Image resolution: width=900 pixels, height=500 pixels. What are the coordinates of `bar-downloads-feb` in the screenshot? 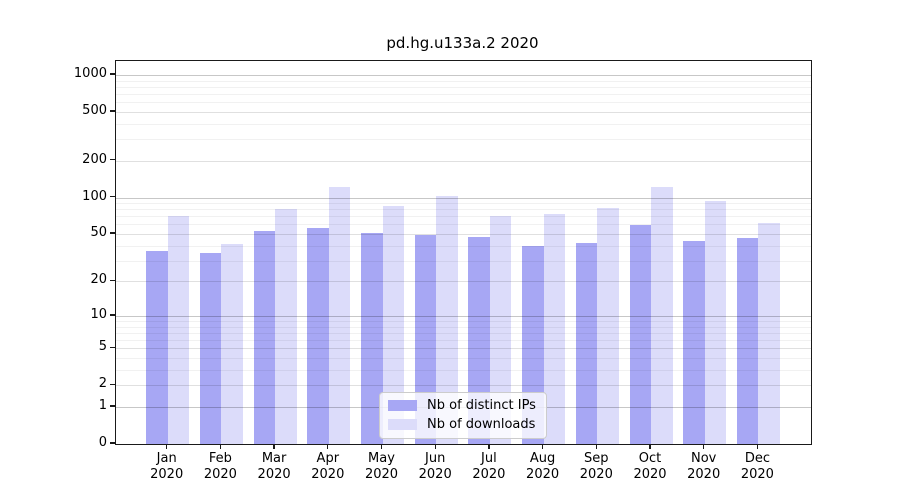 It's located at (232, 344).